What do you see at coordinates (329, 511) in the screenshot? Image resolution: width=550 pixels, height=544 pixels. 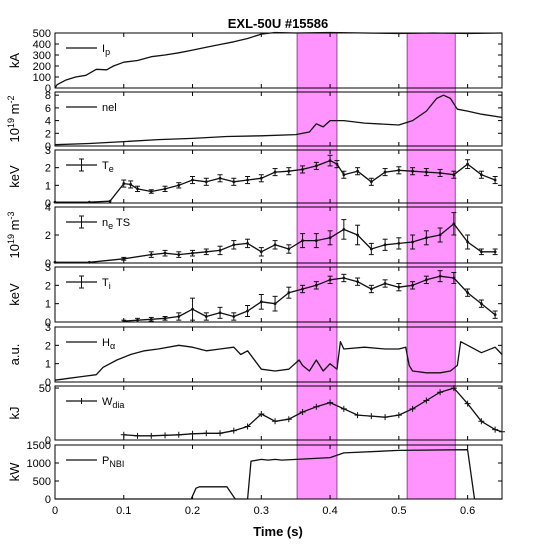 I see `x-tick-label: 0.4` at bounding box center [329, 511].